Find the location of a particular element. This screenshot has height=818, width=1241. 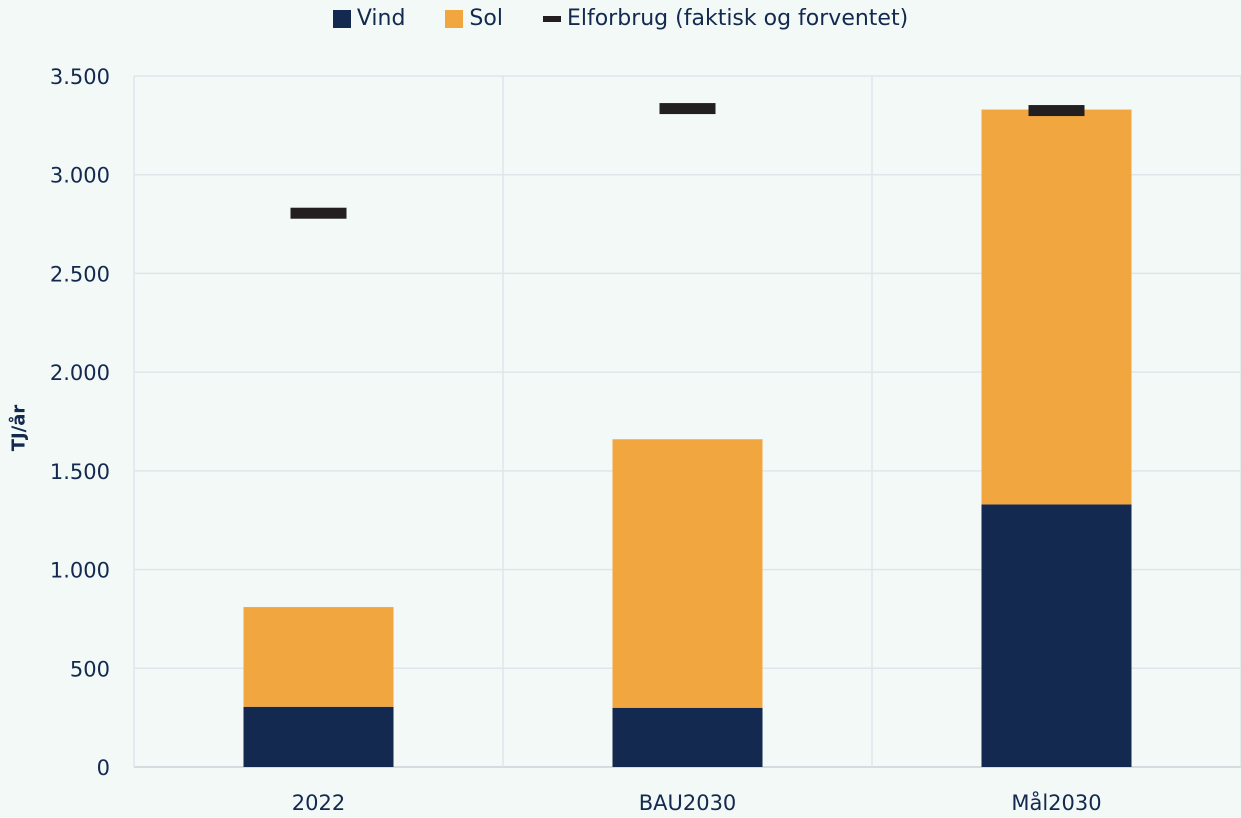

bar-sol-bau2030 is located at coordinates (687, 573).